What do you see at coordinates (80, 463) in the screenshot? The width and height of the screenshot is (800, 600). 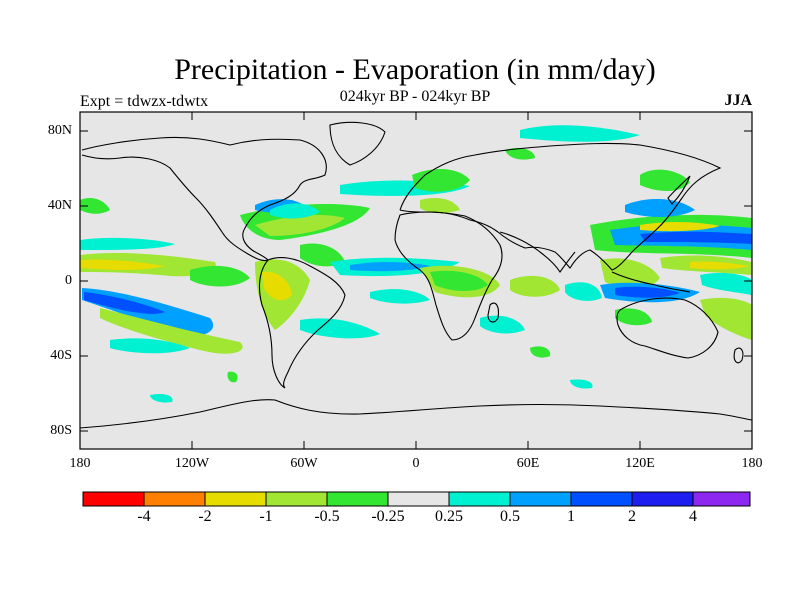 I see `lon-label-180w: 180` at bounding box center [80, 463].